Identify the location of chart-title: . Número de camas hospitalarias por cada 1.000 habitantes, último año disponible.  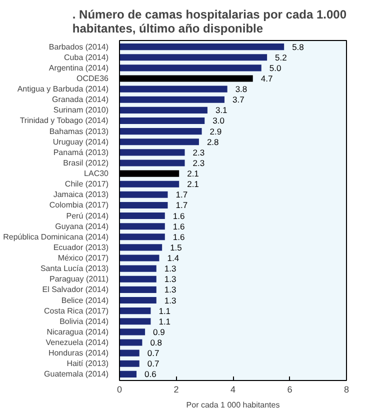
(209, 22).